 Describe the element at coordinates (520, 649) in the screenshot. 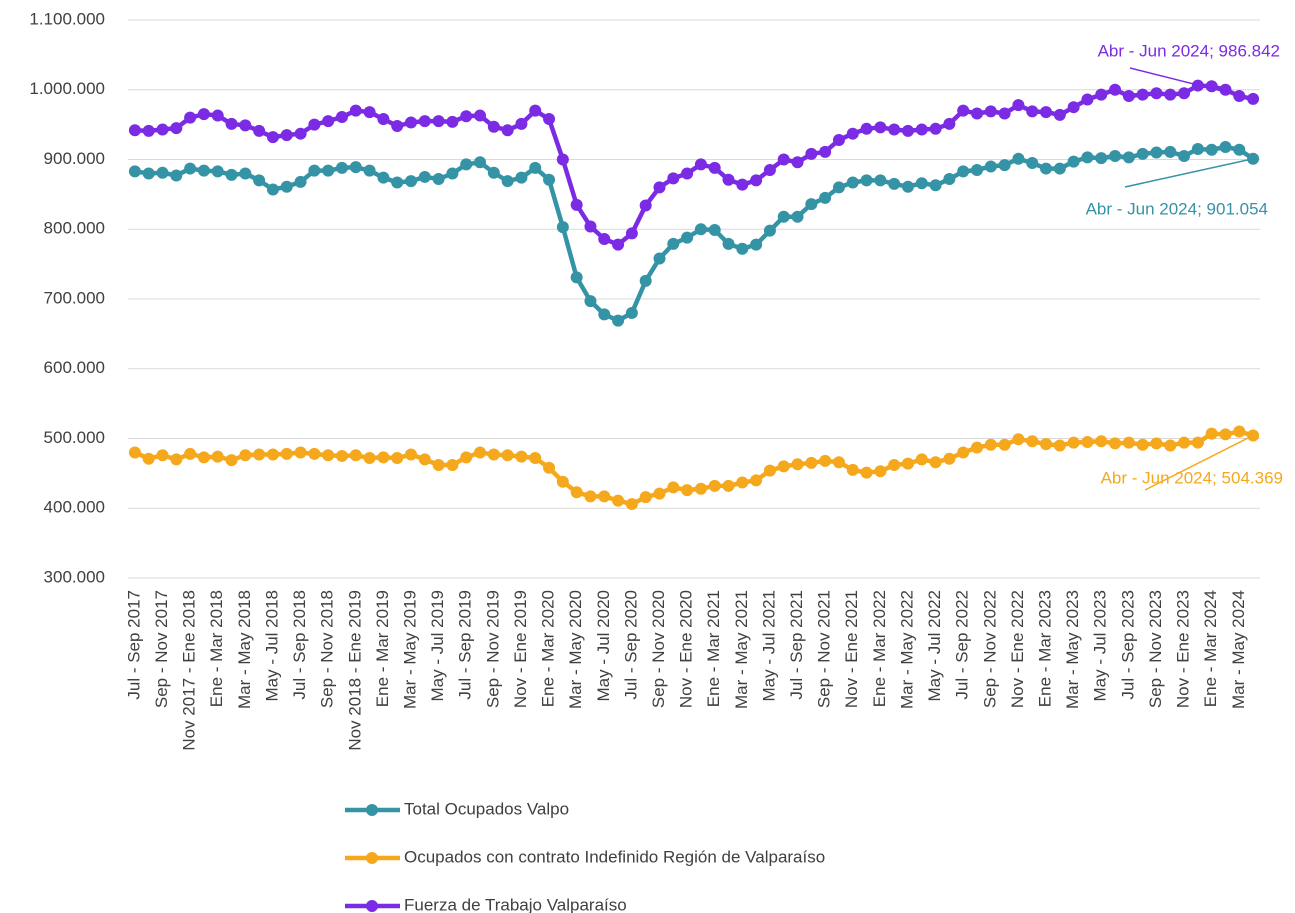

I see `x-tick-label: Nov - Ene 2019` at that location.